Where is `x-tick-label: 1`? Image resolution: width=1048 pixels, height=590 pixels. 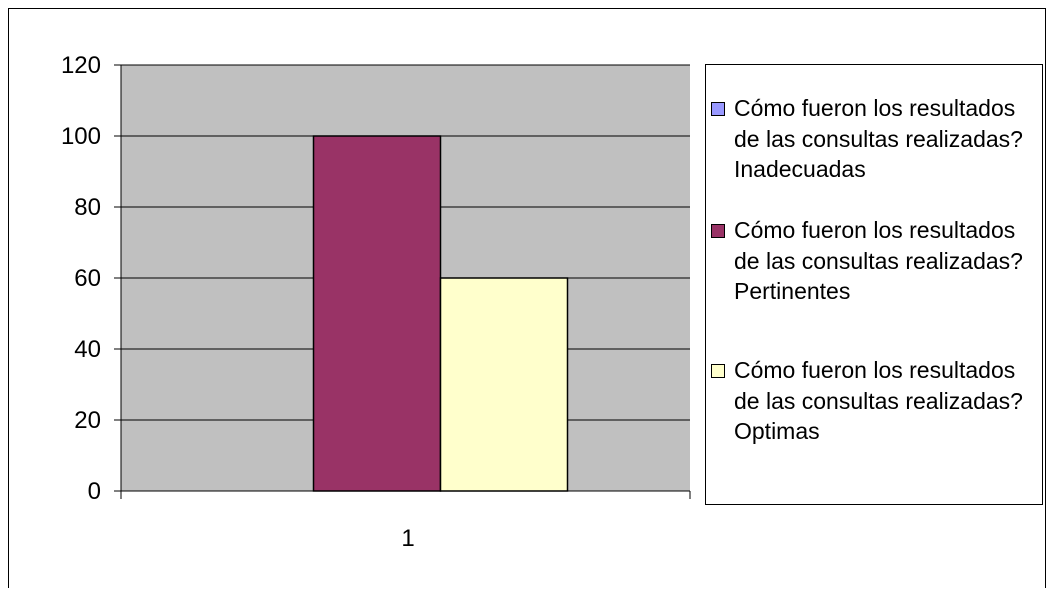
x-tick-label: 1 is located at coordinates (407, 538).